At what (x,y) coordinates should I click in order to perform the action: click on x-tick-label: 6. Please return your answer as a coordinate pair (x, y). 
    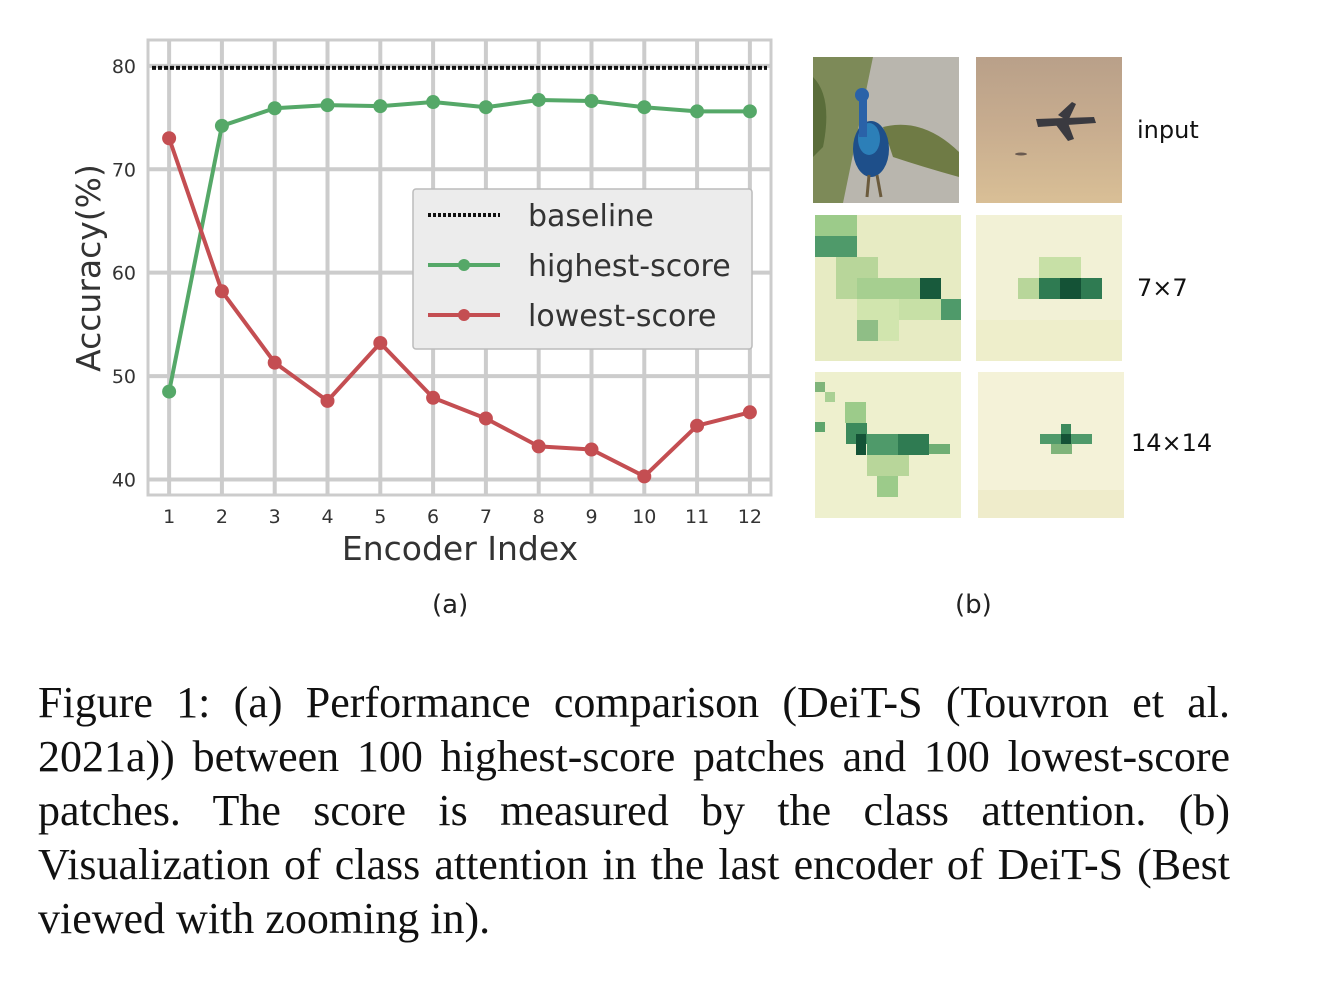
    Looking at the image, I should click on (433, 517).